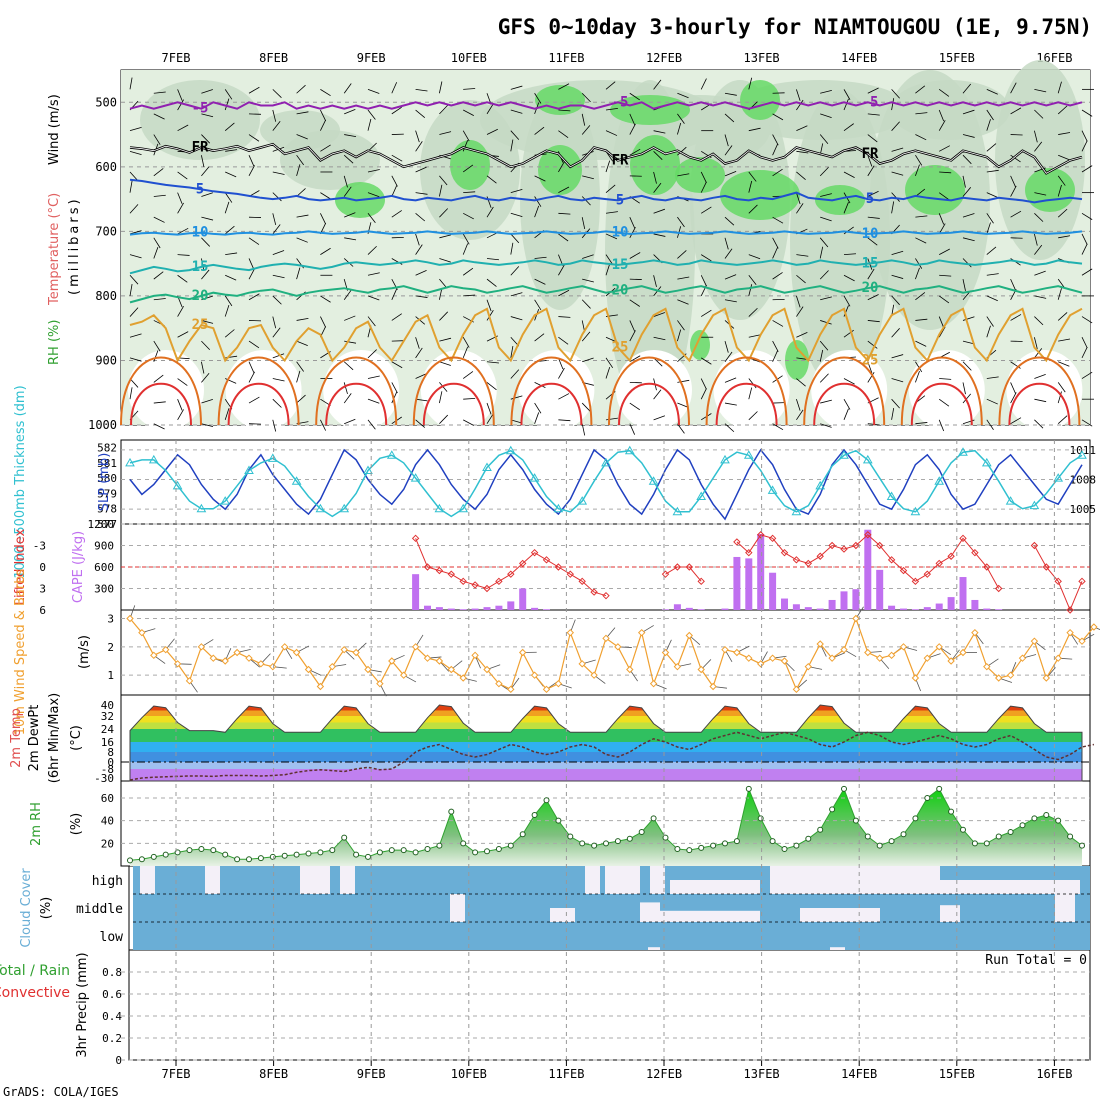 Image resolution: width=1100 pixels, height=1100 pixels. What do you see at coordinates (751, 390) in the screenshot?
I see `low-rh-area` at bounding box center [751, 390].